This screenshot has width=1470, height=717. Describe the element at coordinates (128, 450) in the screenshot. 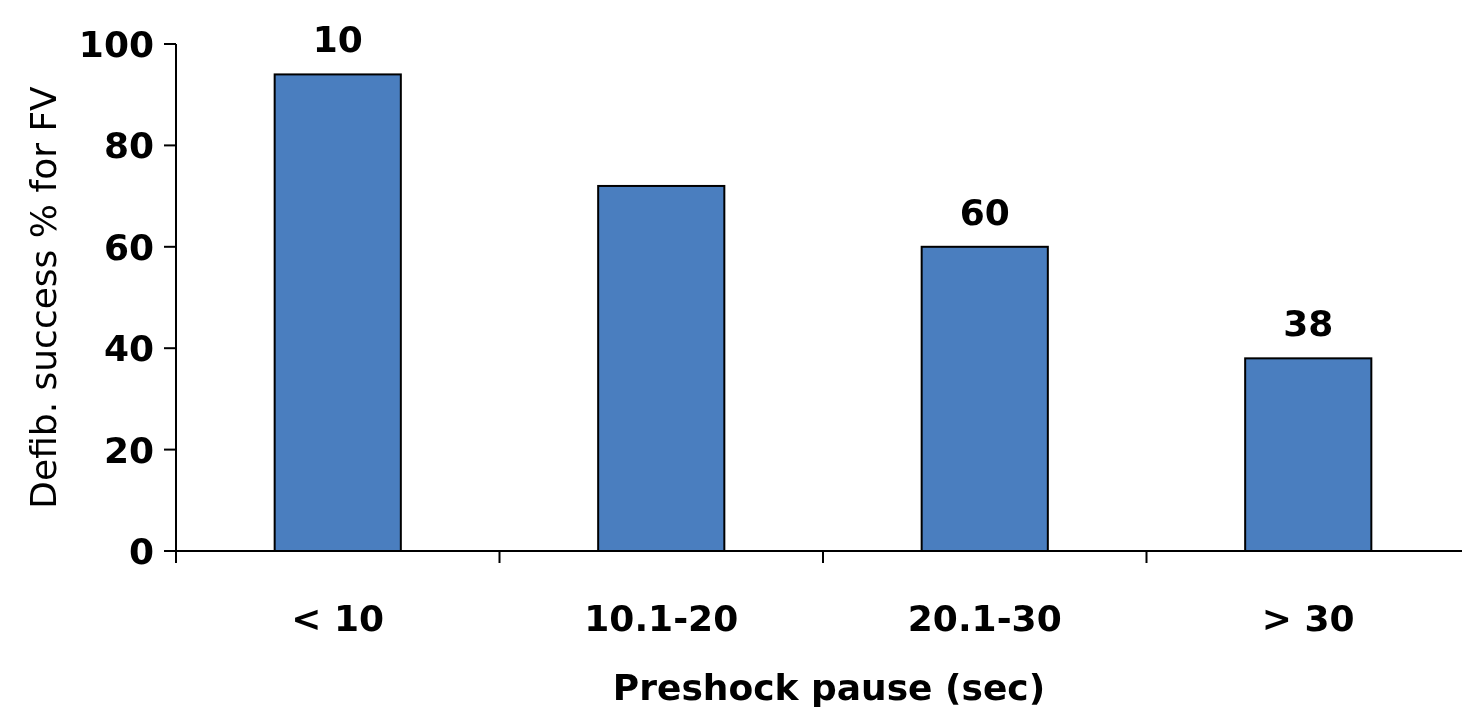

I see `y-tick-label: 20` at that location.